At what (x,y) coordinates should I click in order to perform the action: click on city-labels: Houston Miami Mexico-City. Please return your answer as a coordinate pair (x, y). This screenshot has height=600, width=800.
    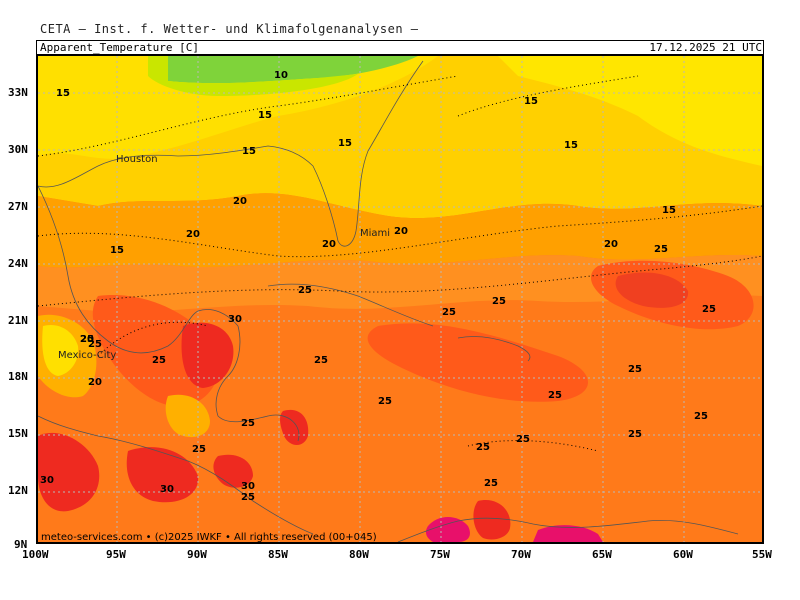
    Looking at the image, I should click on (224, 257).